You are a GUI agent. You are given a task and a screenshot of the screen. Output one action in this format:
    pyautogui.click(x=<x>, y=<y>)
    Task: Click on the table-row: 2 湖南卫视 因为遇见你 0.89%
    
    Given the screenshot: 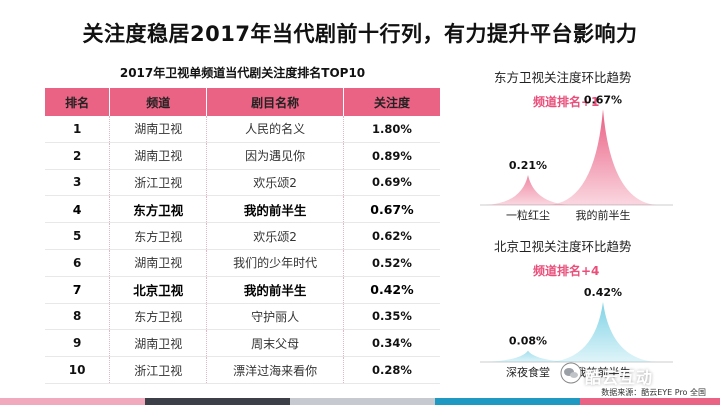 What is the action you would take?
    pyautogui.click(x=242, y=156)
    